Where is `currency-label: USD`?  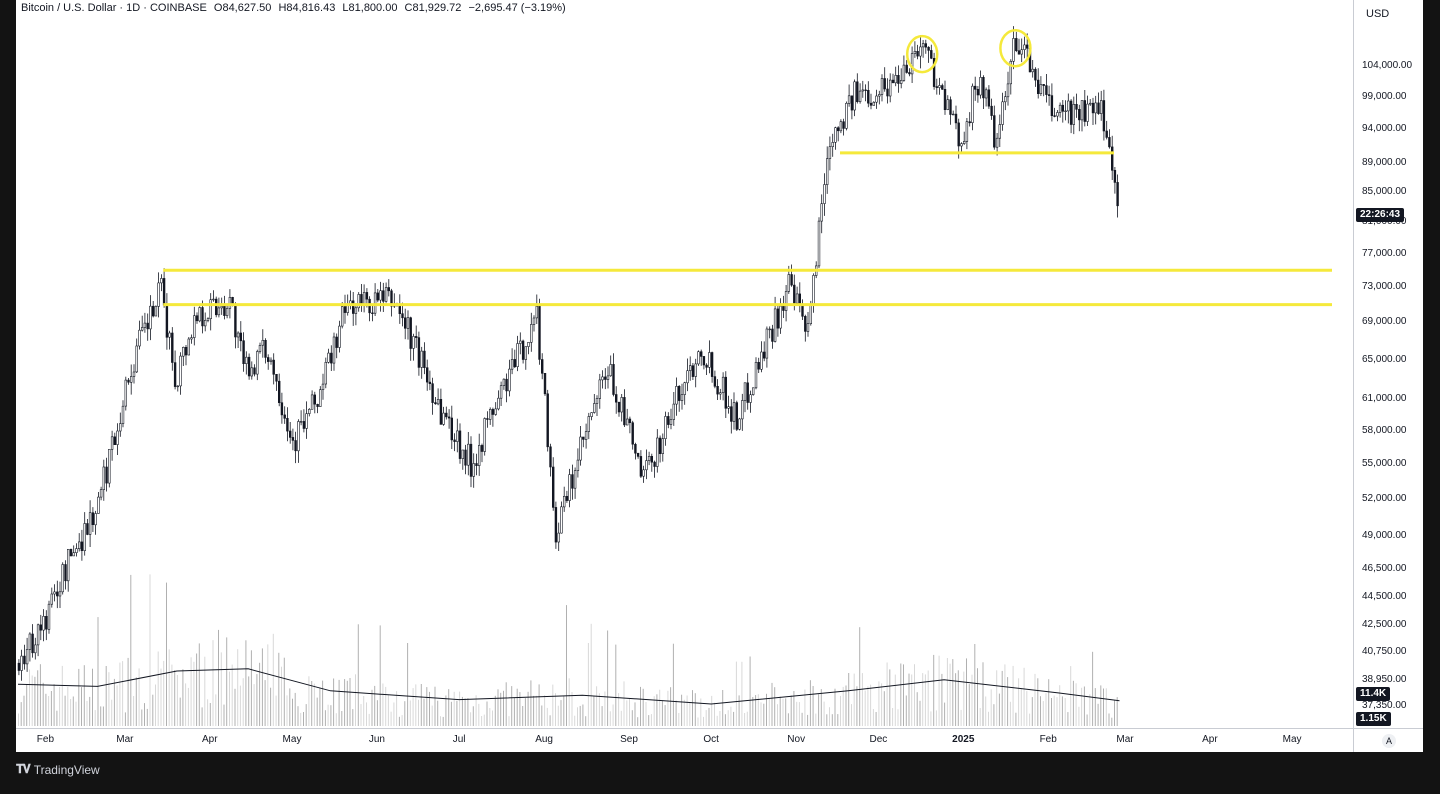 currency-label: USD is located at coordinates (1378, 14).